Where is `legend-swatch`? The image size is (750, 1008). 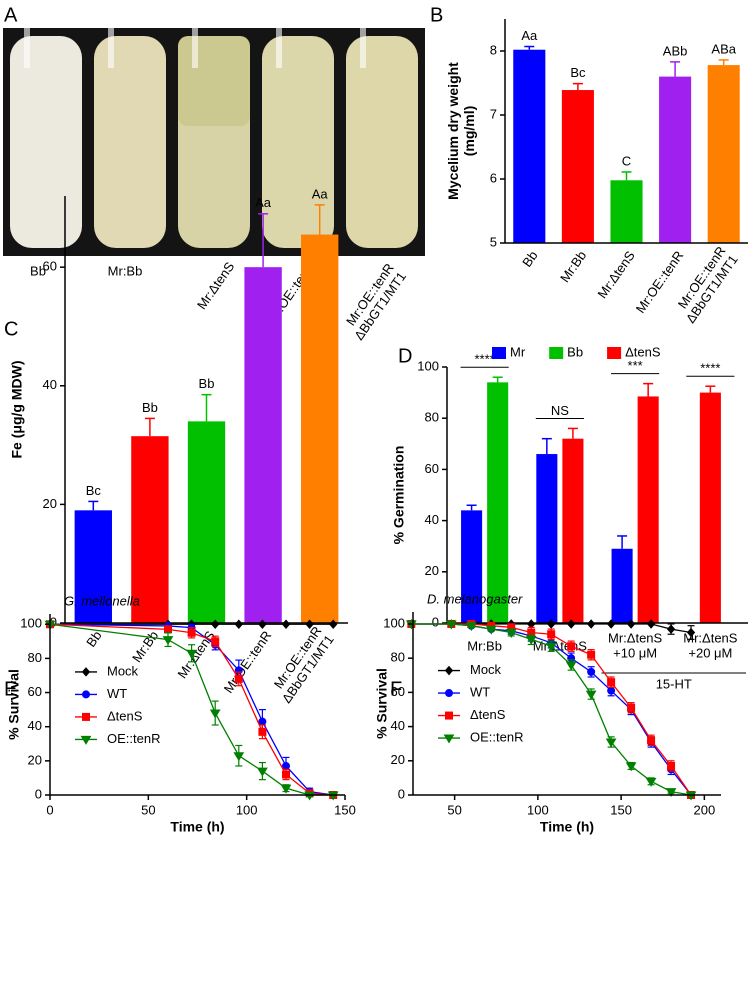
legend-swatch is located at coordinates (614, 353).